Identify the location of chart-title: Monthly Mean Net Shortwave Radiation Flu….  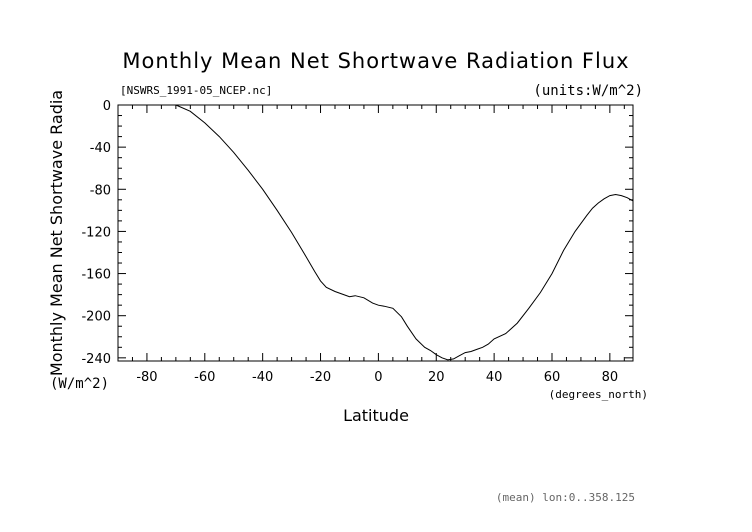
(375, 61).